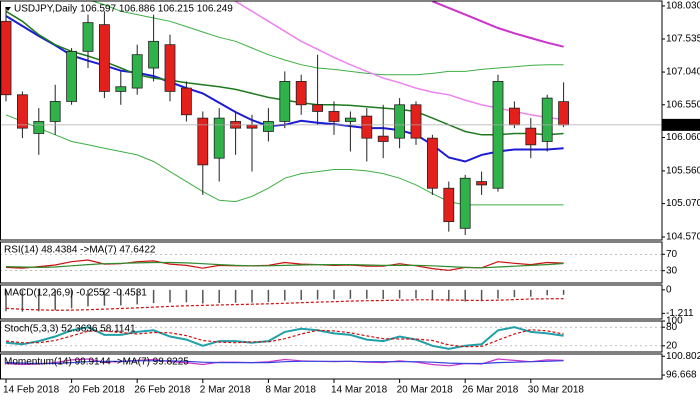 This screenshot has height=400, width=700. What do you see at coordinates (683, 203) in the screenshot?
I see `y-tick-label: 105.070` at bounding box center [683, 203].